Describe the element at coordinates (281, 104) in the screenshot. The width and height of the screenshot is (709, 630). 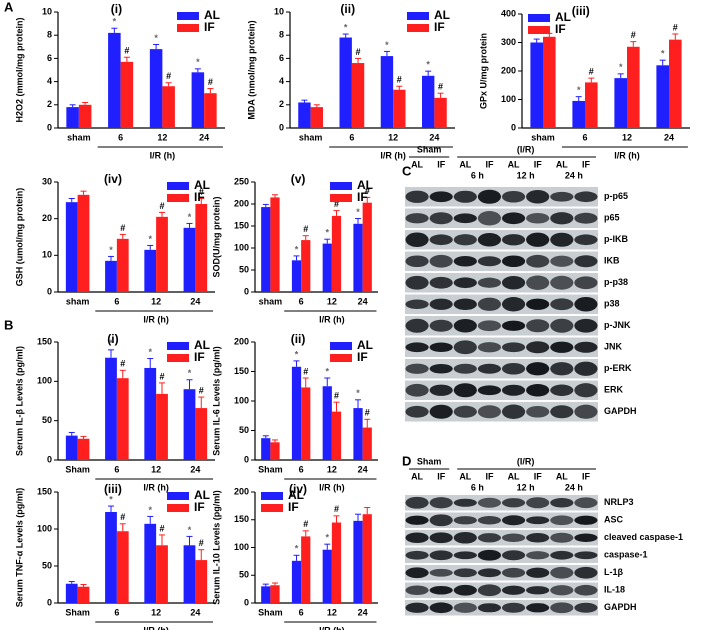
I see `y-tick-label: 2` at that location.